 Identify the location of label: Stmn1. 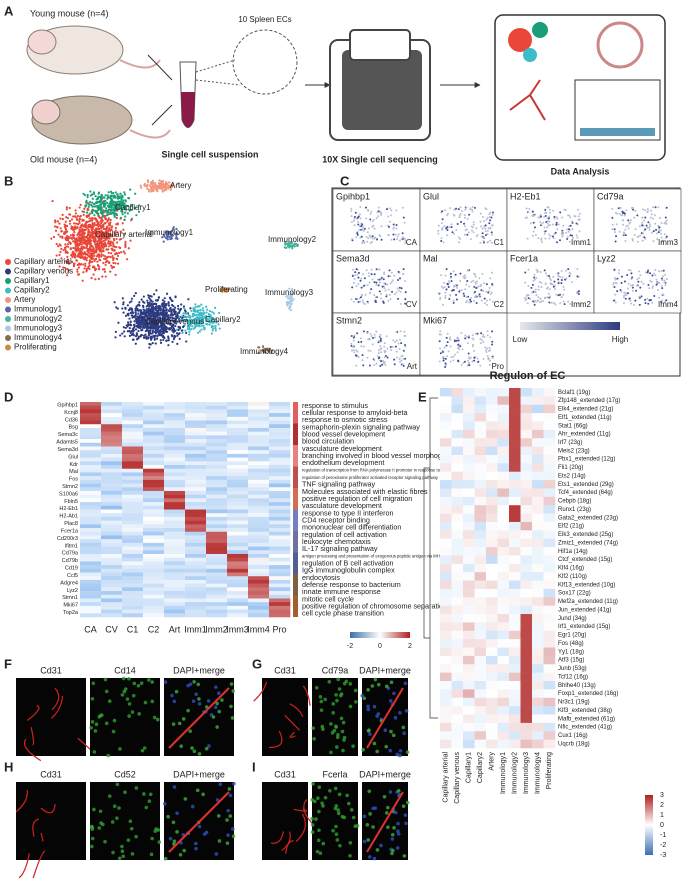
(70, 598).